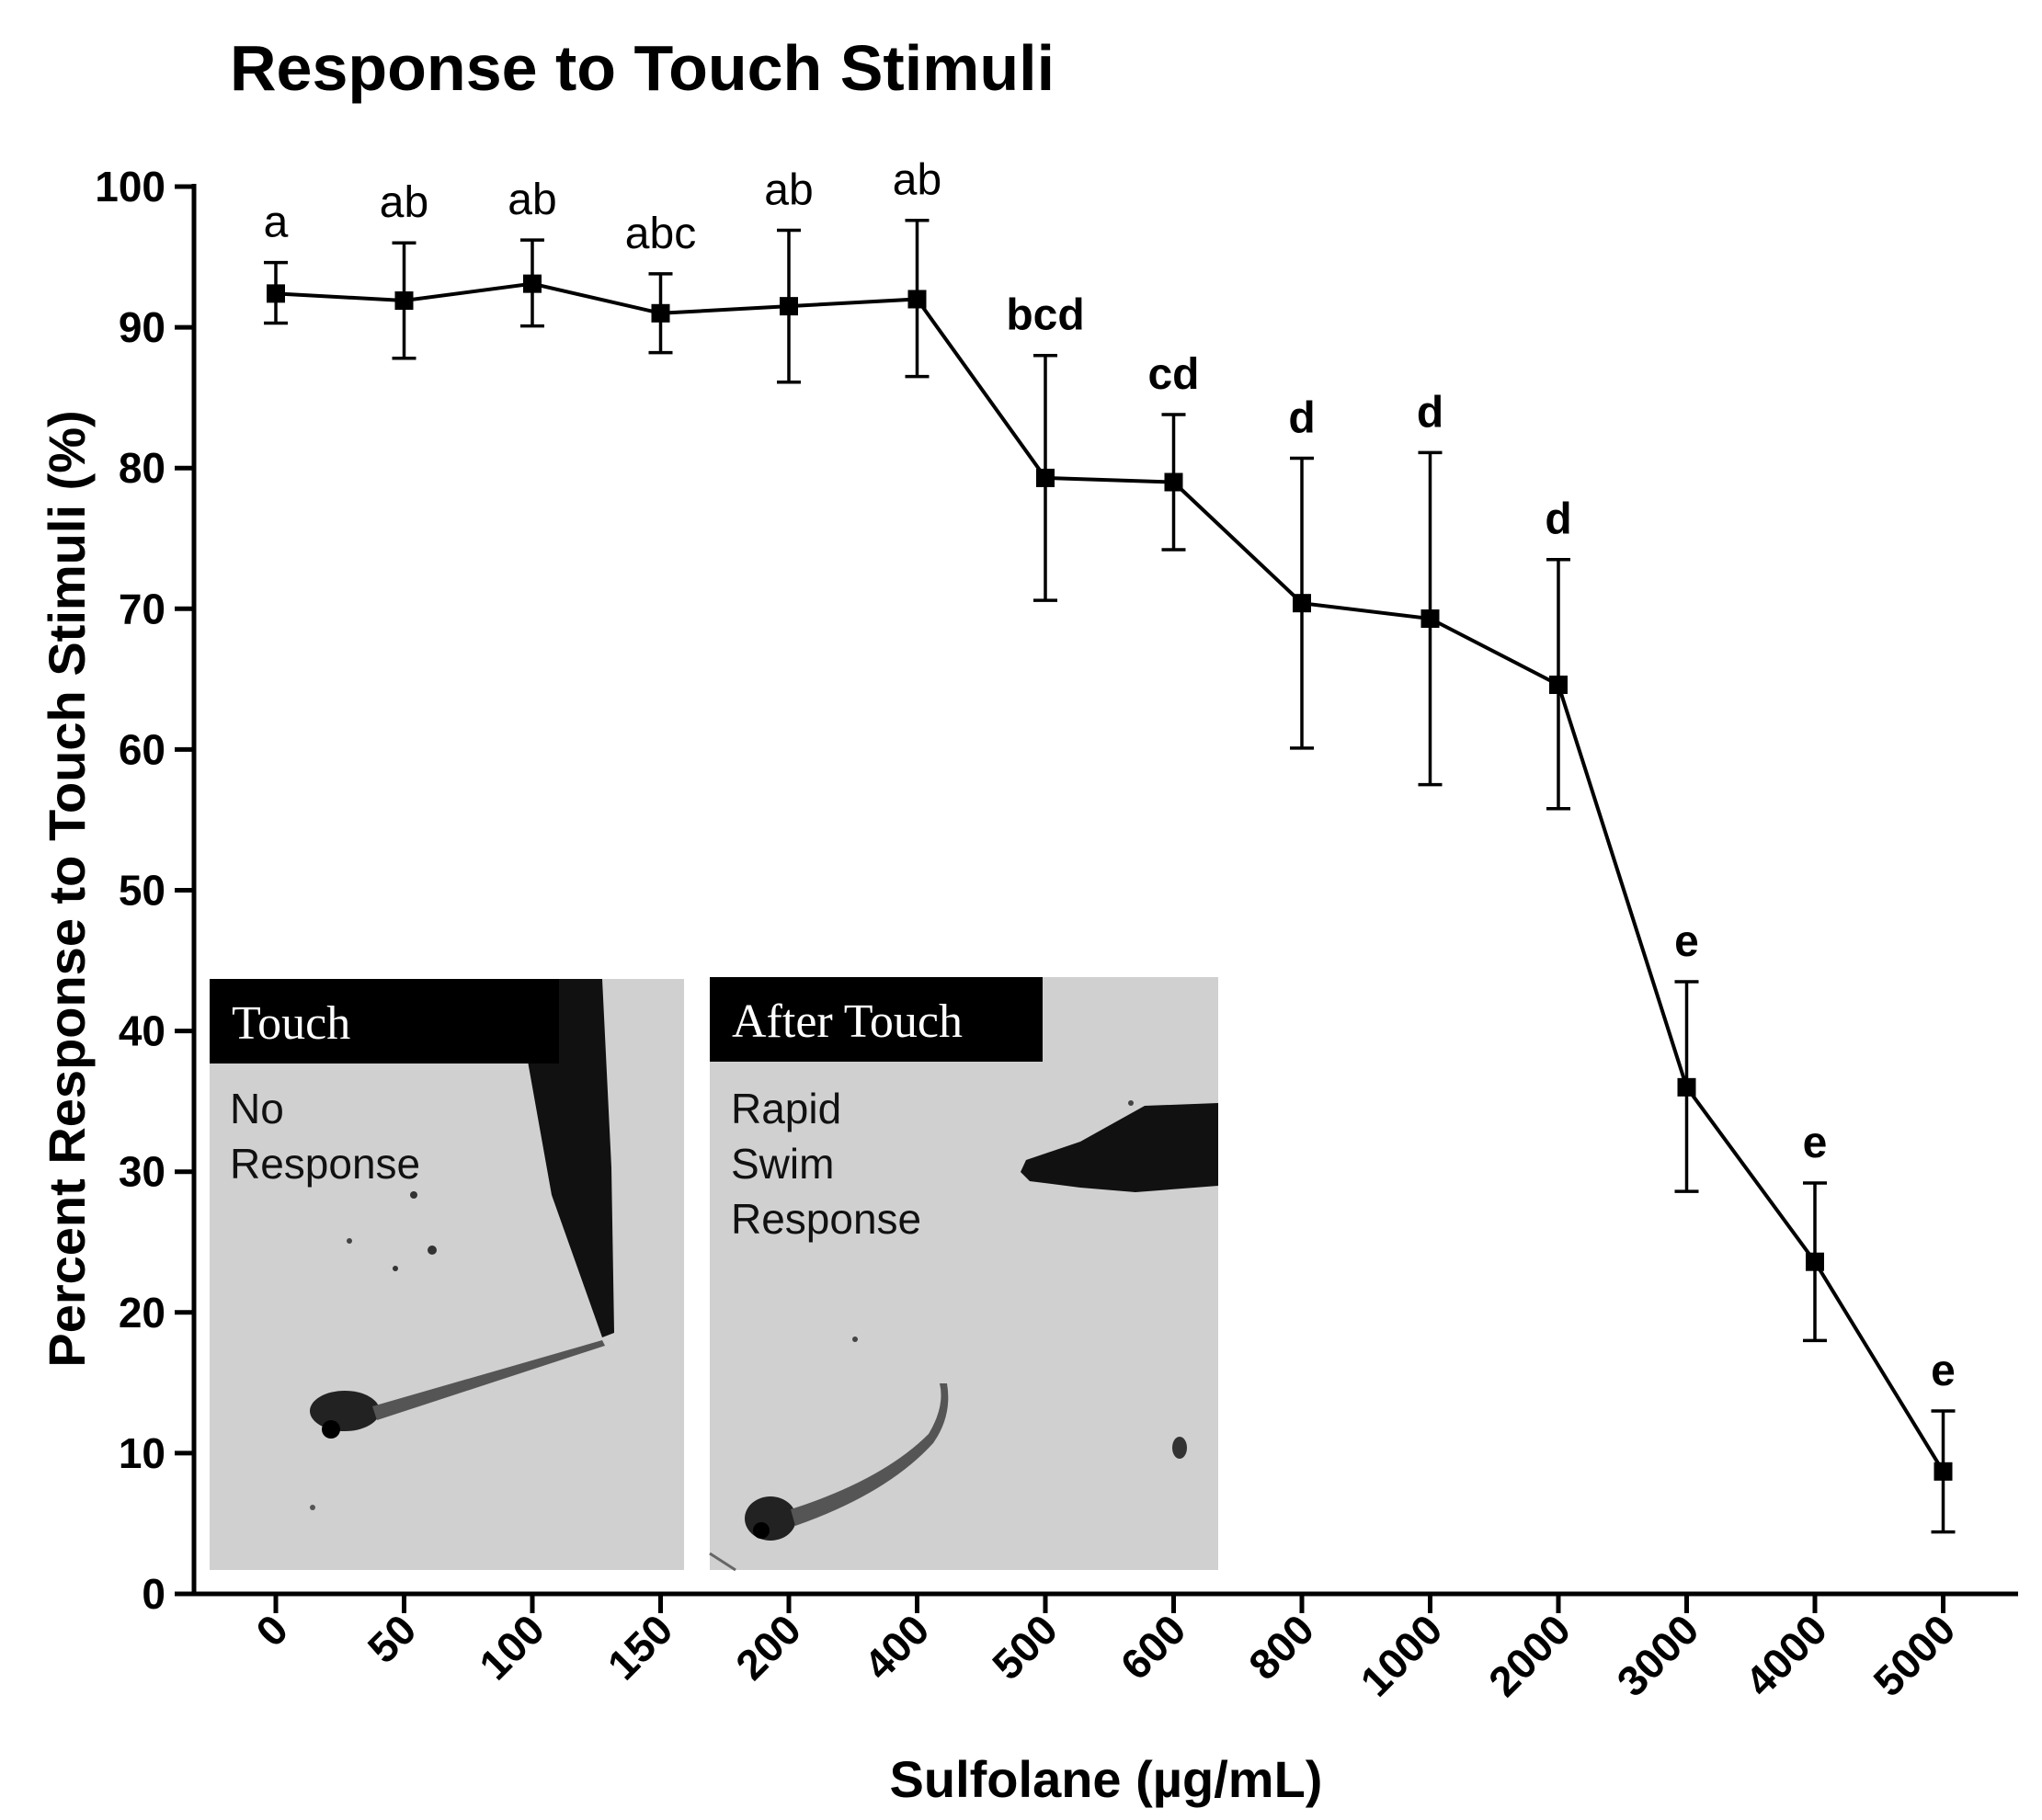 The height and width of the screenshot is (1820, 2042). Describe the element at coordinates (786, 1108) in the screenshot. I see `inset-caption-line: Rapid` at that location.